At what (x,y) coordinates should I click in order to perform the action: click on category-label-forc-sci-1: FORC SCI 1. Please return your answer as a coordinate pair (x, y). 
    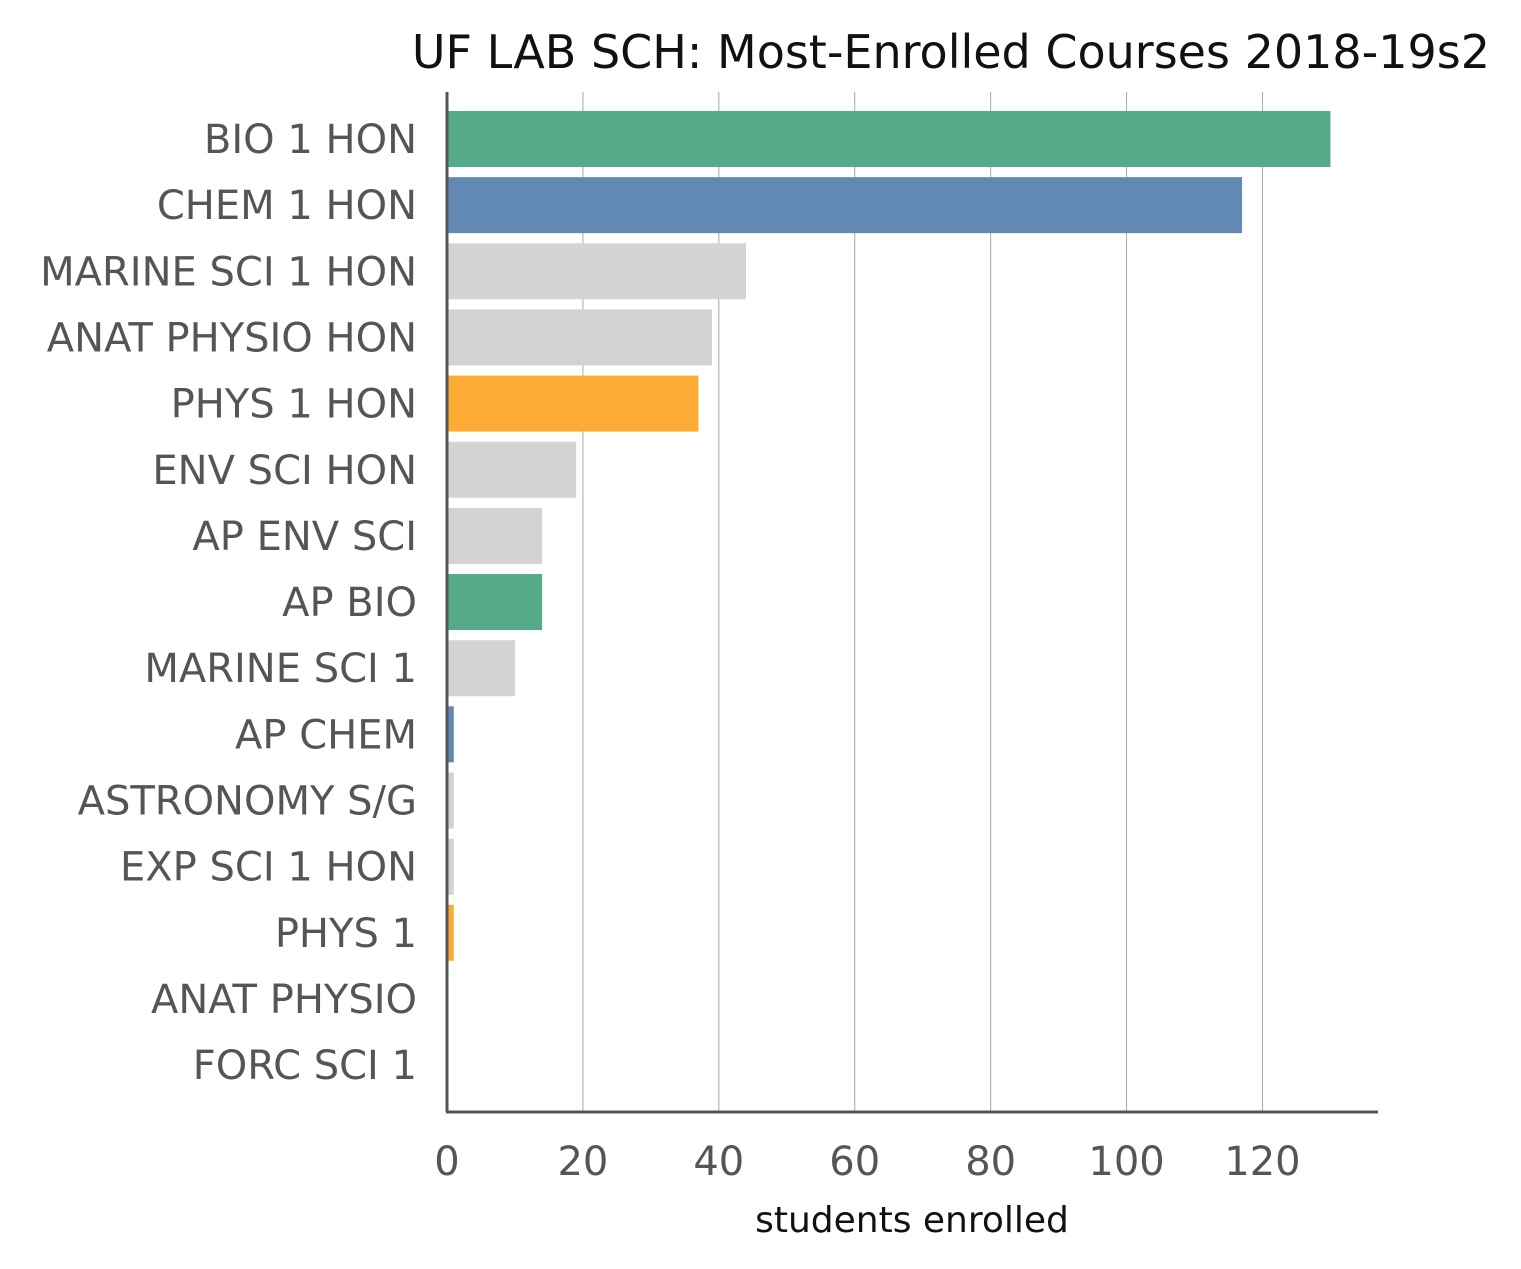
    Looking at the image, I should click on (305, 1066).